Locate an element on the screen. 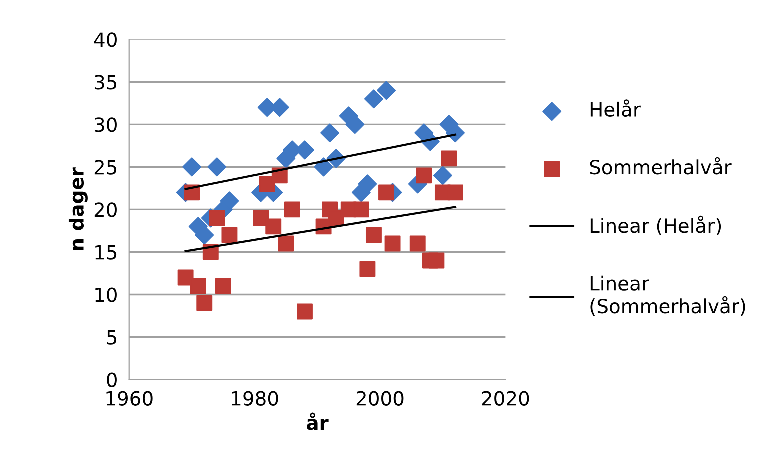 This screenshot has height=466, width=784. legend-label: Linear (Sommerhalvår) is located at coordinates (668, 296).